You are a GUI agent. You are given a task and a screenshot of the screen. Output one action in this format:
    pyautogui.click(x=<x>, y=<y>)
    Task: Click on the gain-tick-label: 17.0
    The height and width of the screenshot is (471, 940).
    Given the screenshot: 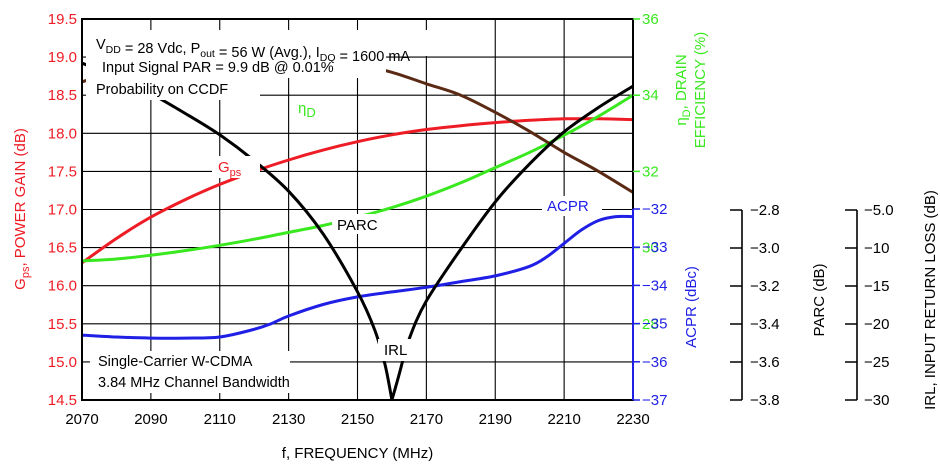 What is the action you would take?
    pyautogui.click(x=62, y=210)
    